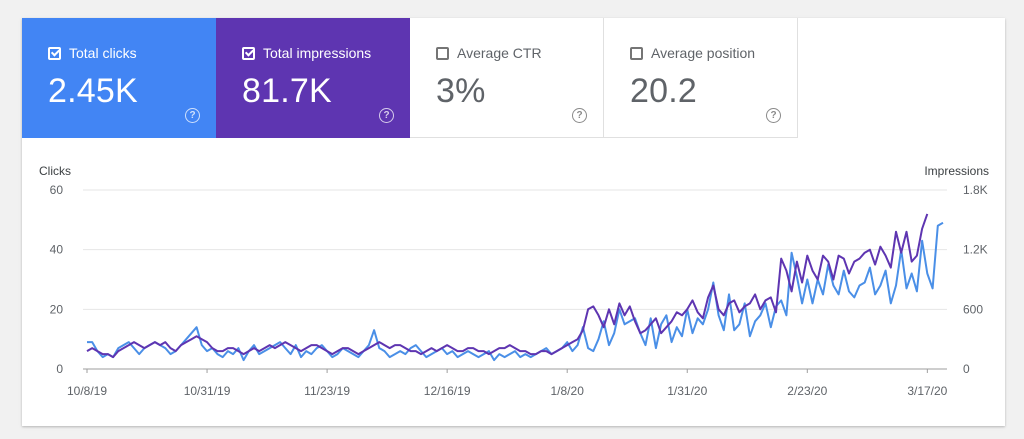 The image size is (1024, 439). What do you see at coordinates (927, 391) in the screenshot?
I see `x-tick-label: 3/17/20` at bounding box center [927, 391].